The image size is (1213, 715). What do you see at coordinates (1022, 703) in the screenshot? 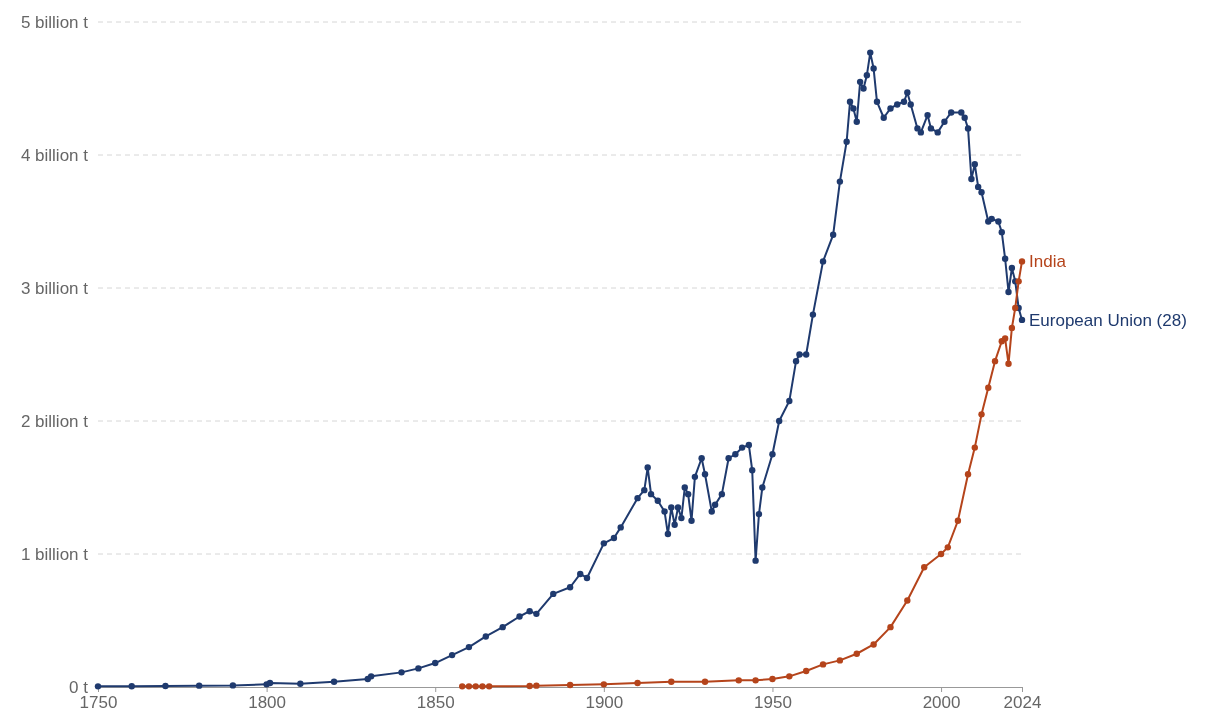
I see `x-tick-label: 2024` at bounding box center [1022, 703].